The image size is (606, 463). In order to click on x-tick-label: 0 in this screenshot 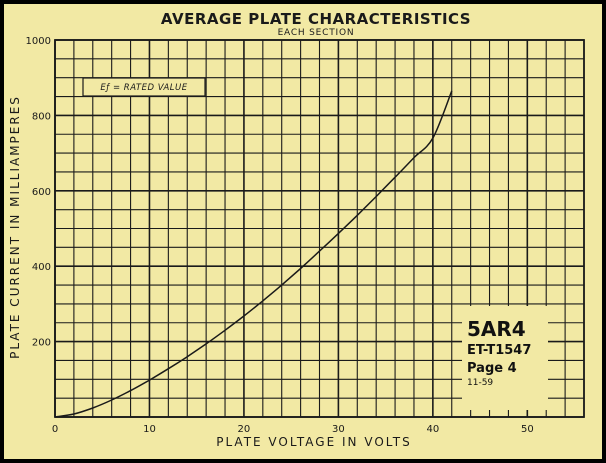, I will do `click(55, 429)`.